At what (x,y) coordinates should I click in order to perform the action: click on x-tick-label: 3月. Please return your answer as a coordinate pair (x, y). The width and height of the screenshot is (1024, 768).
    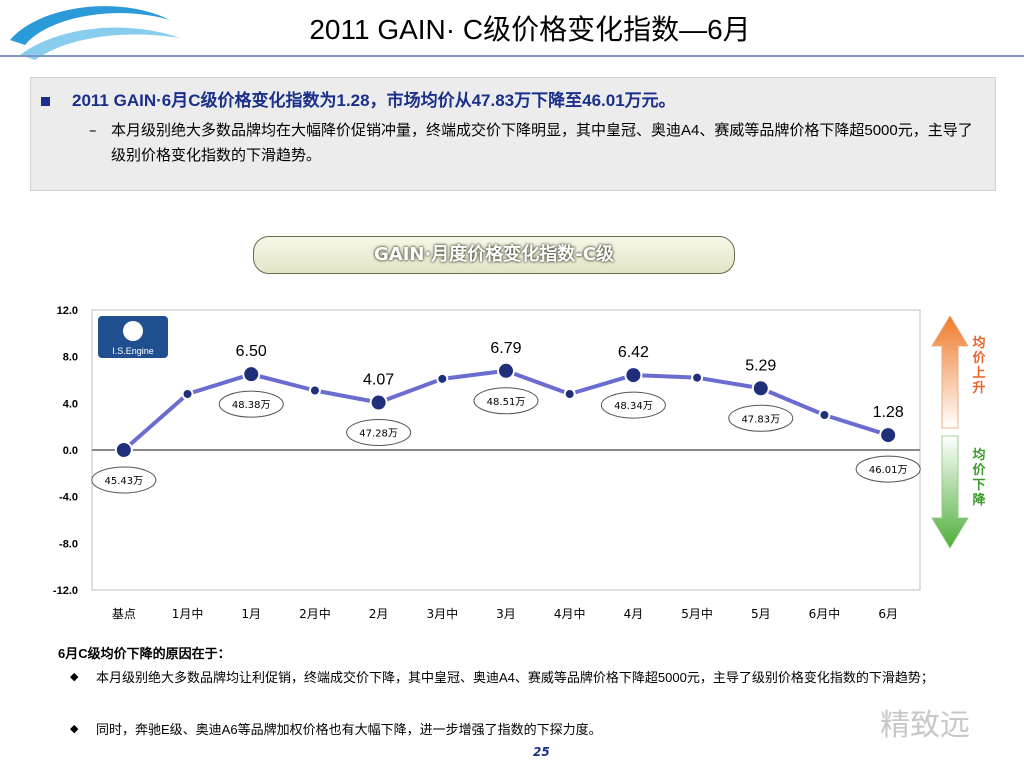
    Looking at the image, I should click on (506, 614).